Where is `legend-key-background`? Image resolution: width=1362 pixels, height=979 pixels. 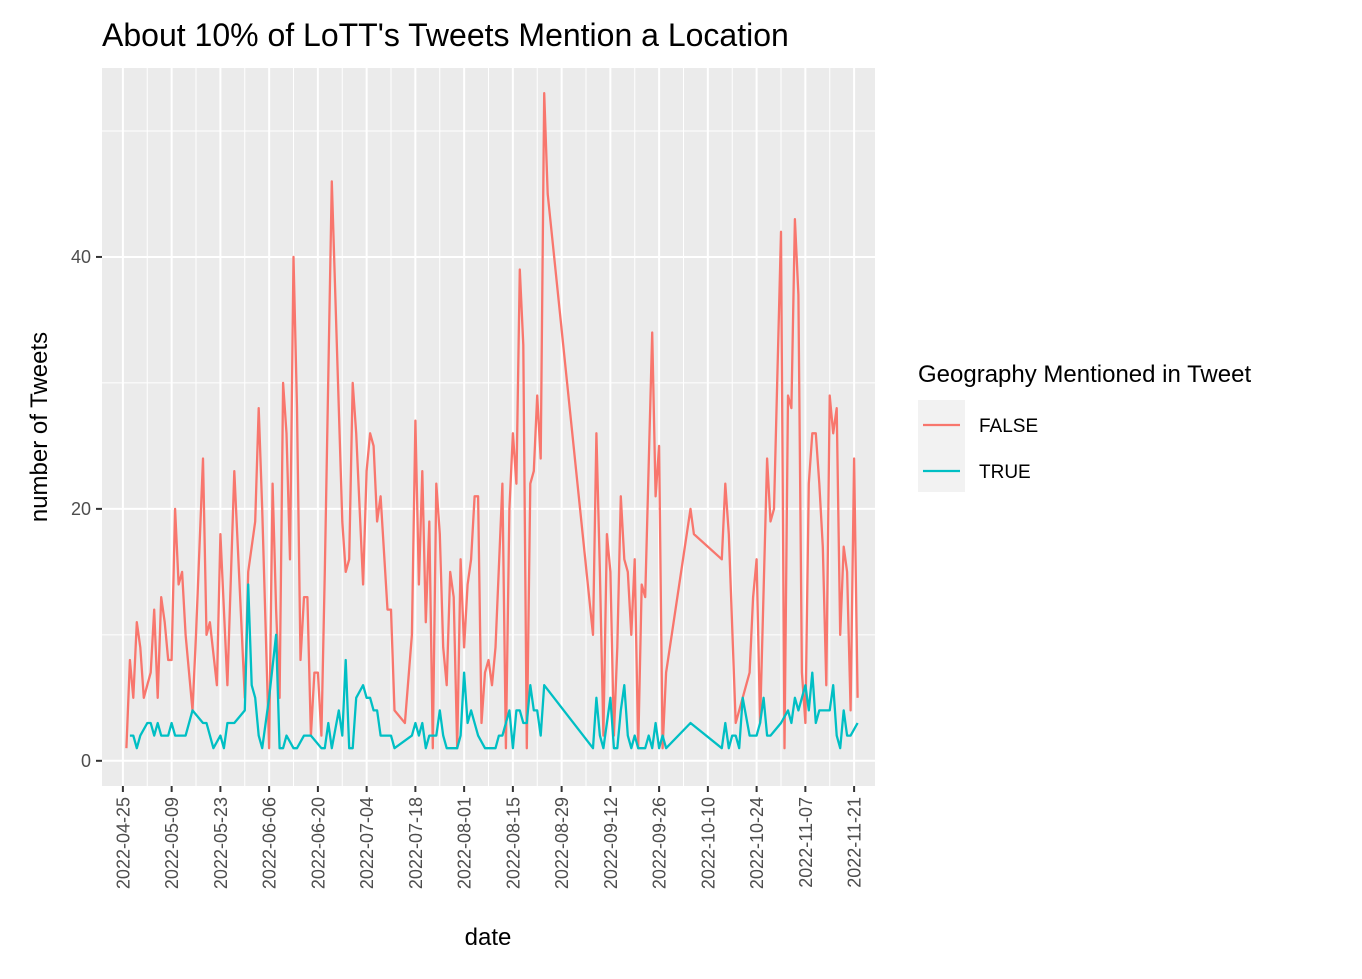 legend-key-background is located at coordinates (941, 446).